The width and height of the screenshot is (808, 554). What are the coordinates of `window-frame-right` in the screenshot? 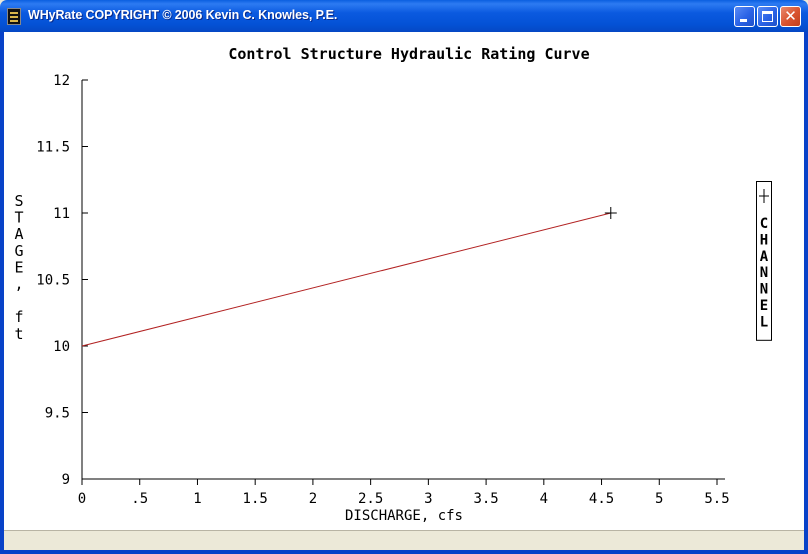 It's located at (806, 293).